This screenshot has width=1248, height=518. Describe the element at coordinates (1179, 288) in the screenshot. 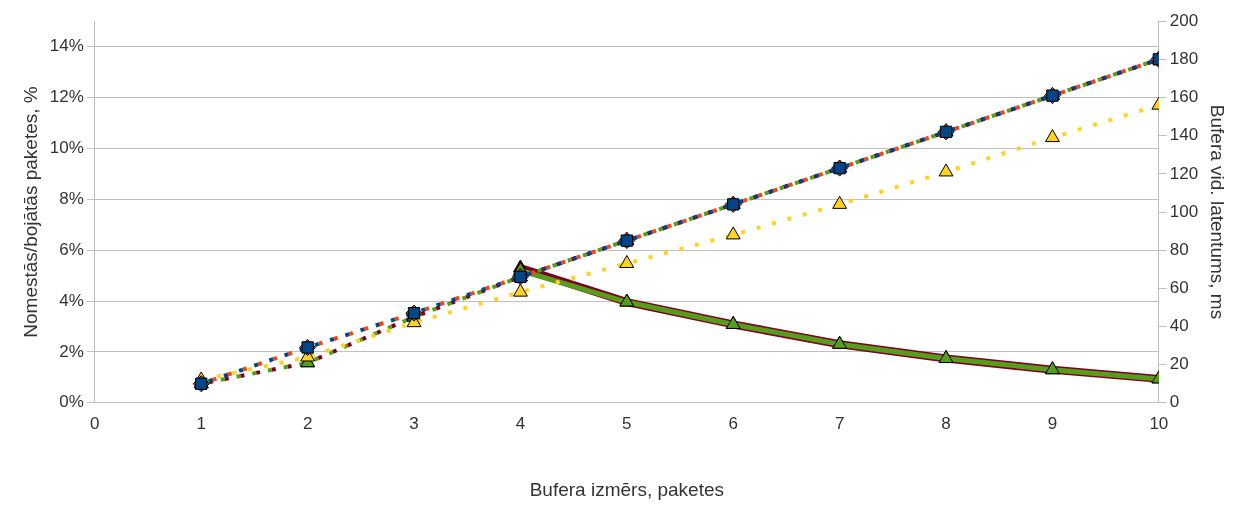

I see `y2-tick-label: 60` at that location.